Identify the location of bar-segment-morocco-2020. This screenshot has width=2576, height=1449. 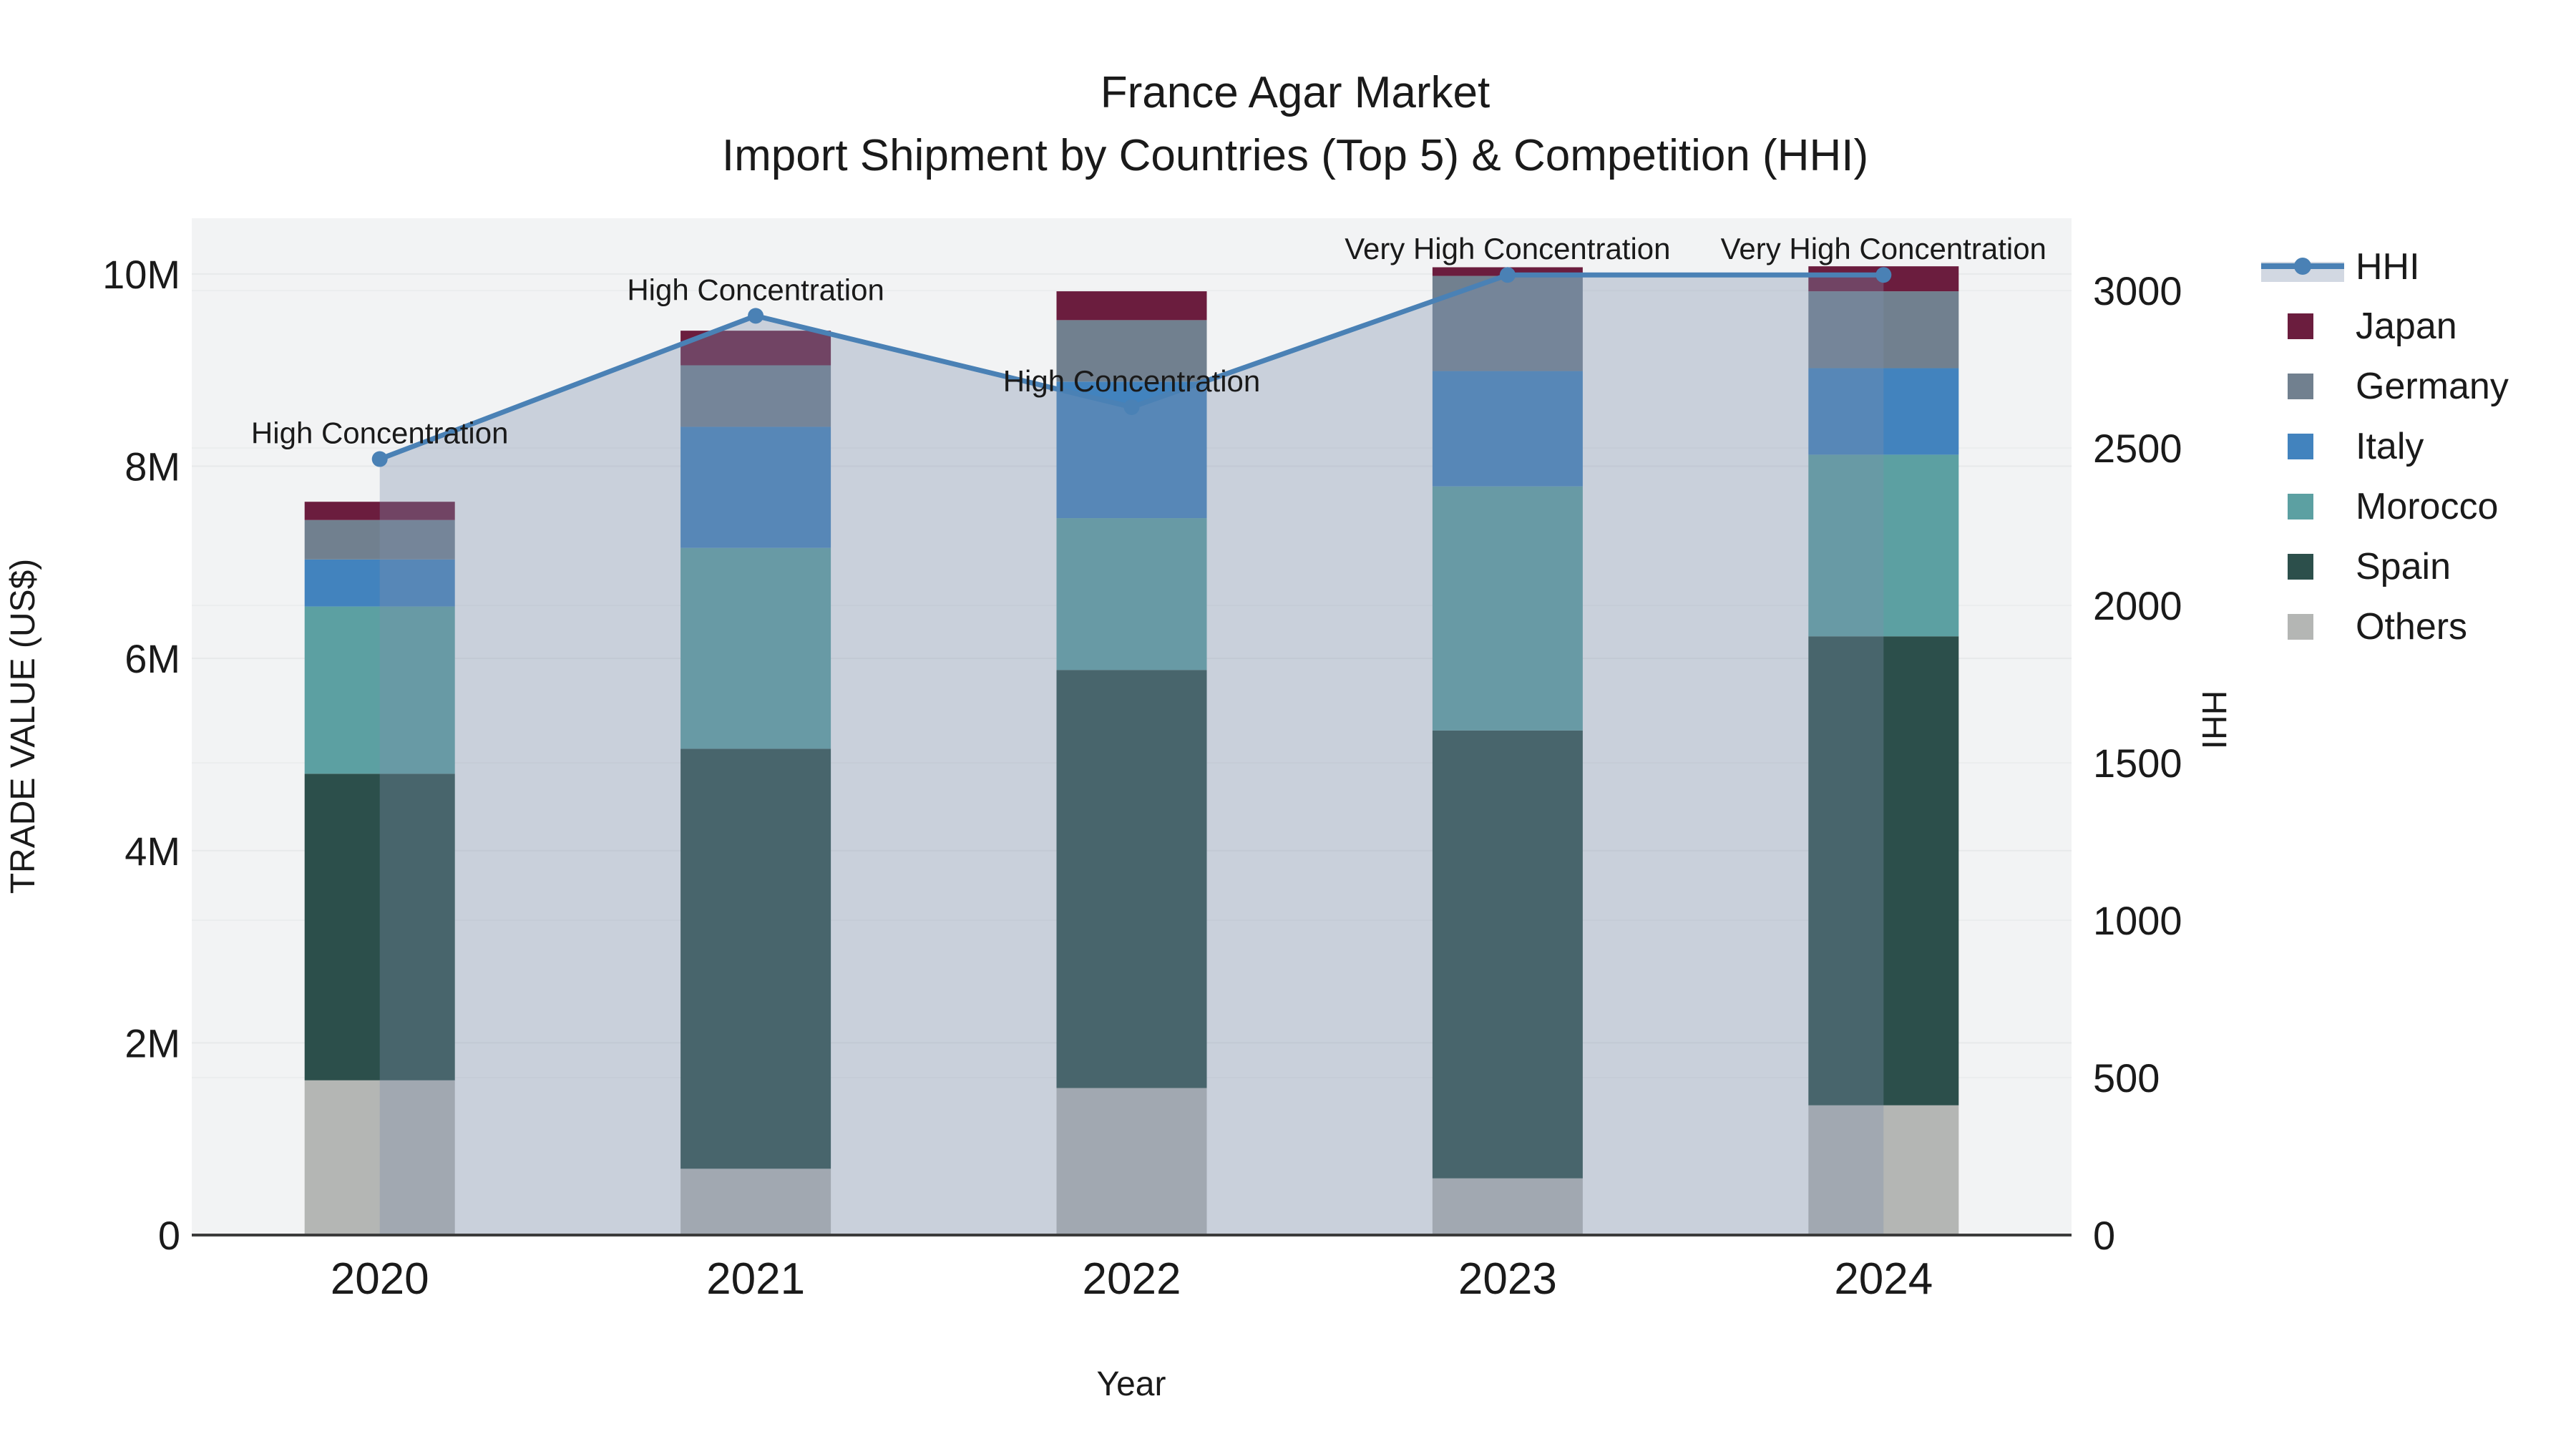
(379, 690).